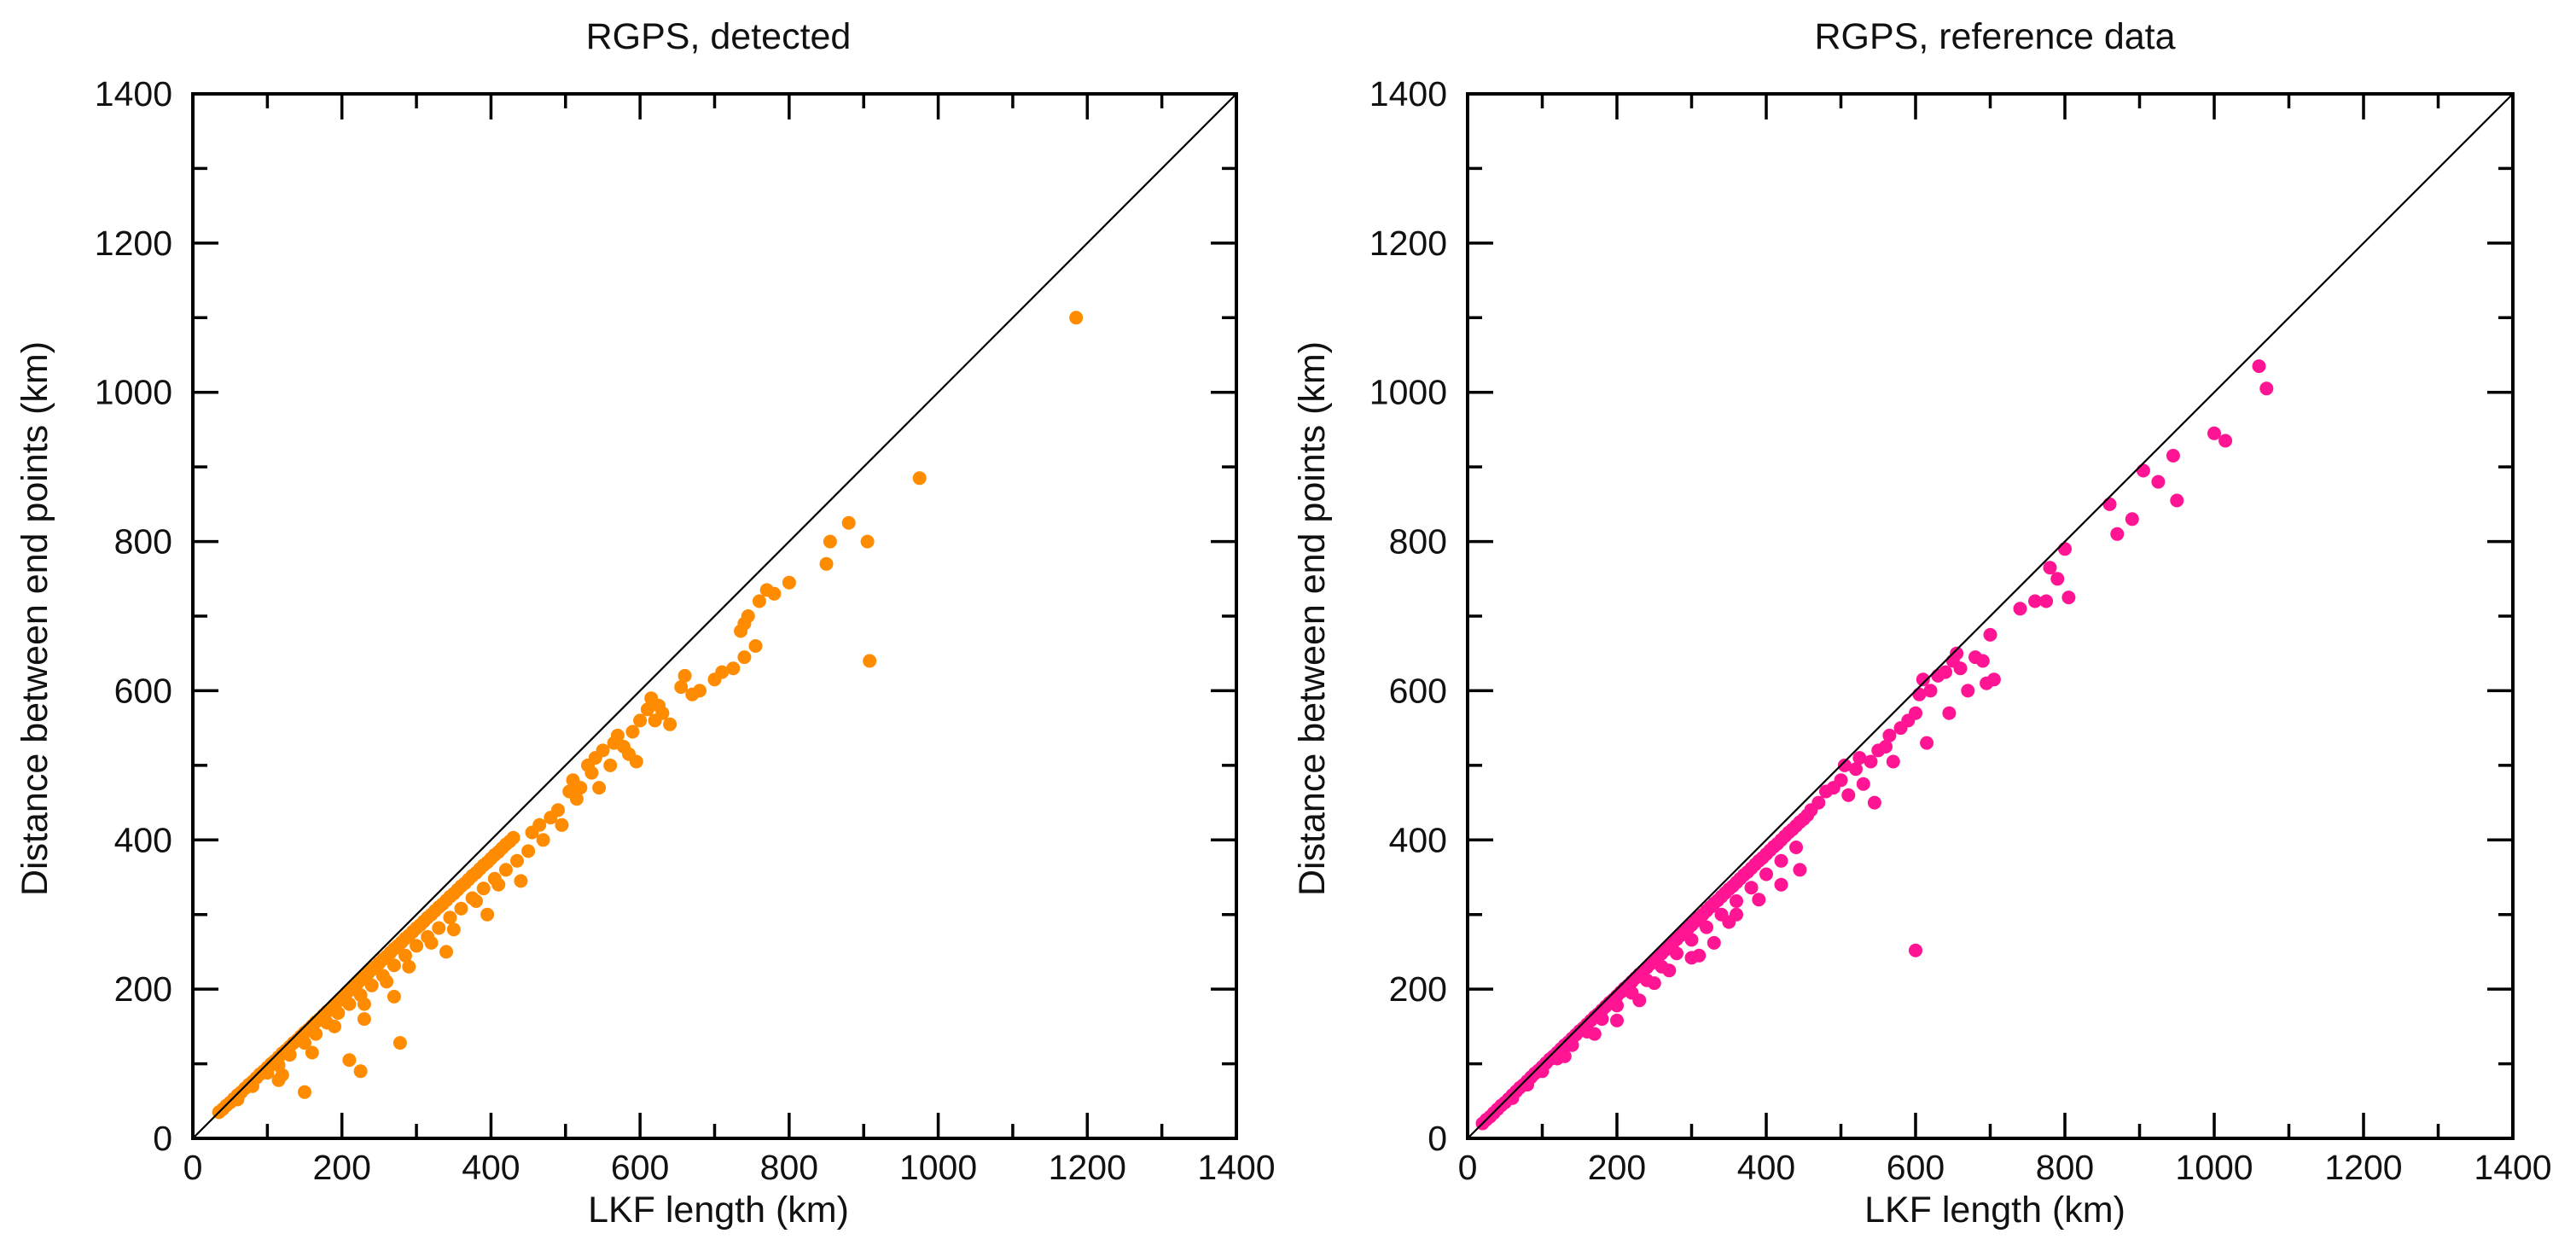 This screenshot has height=1251, width=2576. I want to click on x-tick-label: 200, so click(1617, 1167).